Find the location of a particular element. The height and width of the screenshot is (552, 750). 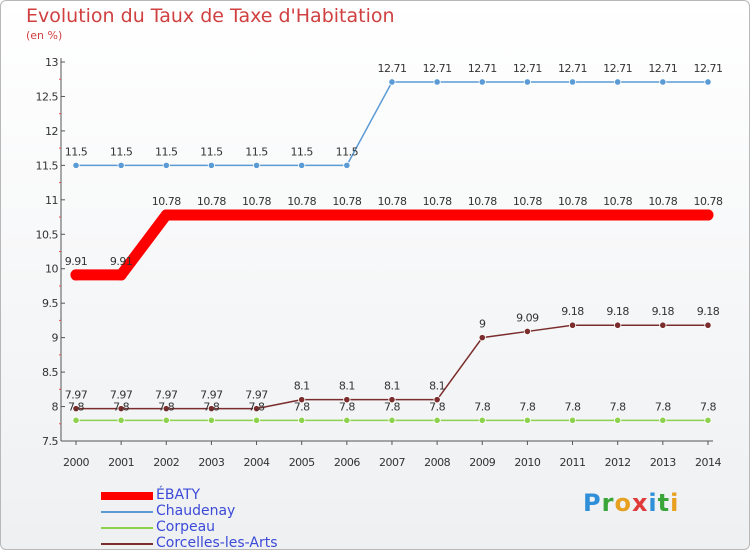

data-label: 9.09 is located at coordinates (527, 317).